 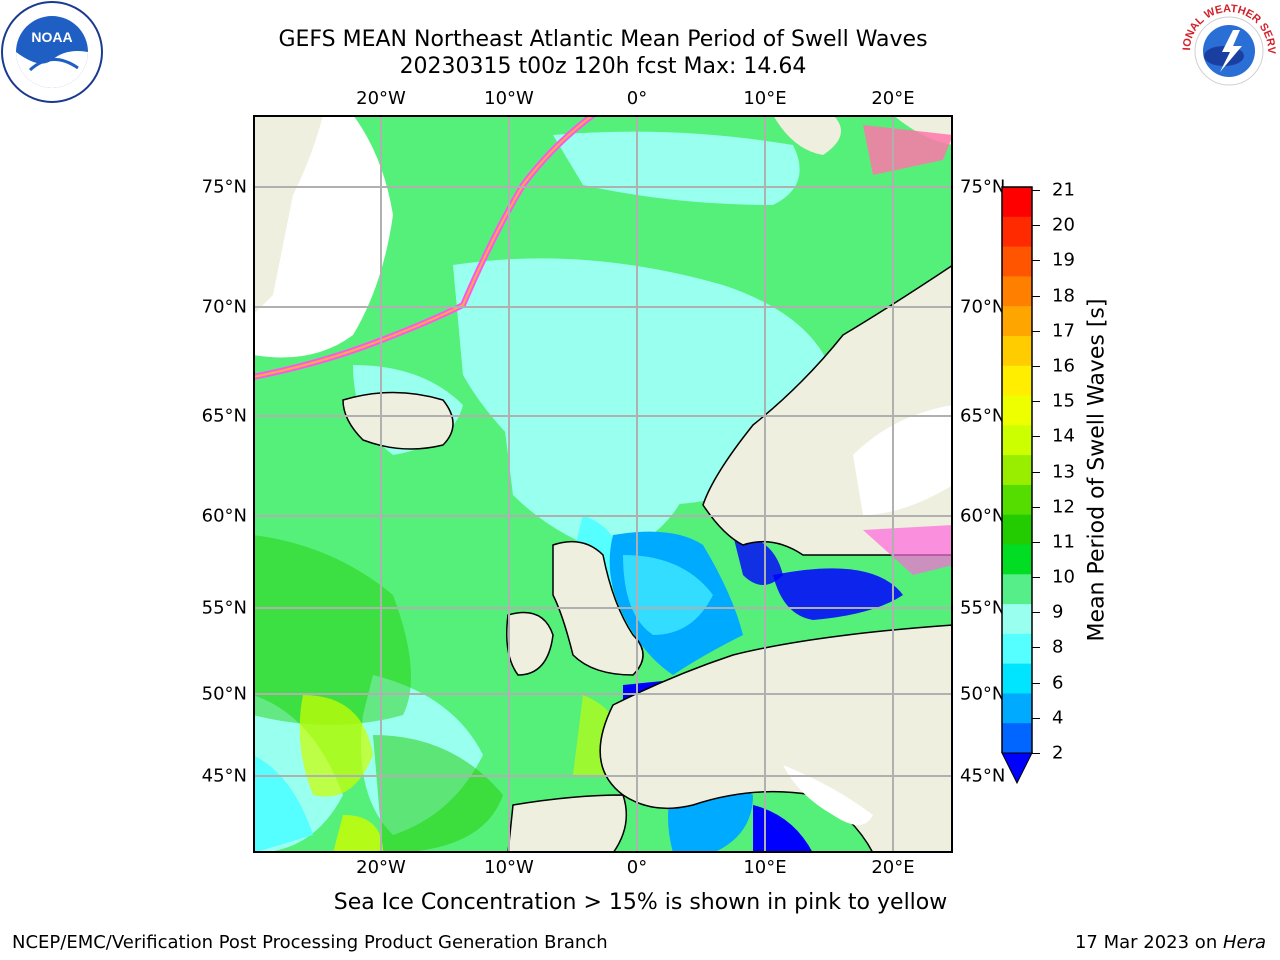 I want to click on swell-region-8-9s, so click(x=598, y=485).